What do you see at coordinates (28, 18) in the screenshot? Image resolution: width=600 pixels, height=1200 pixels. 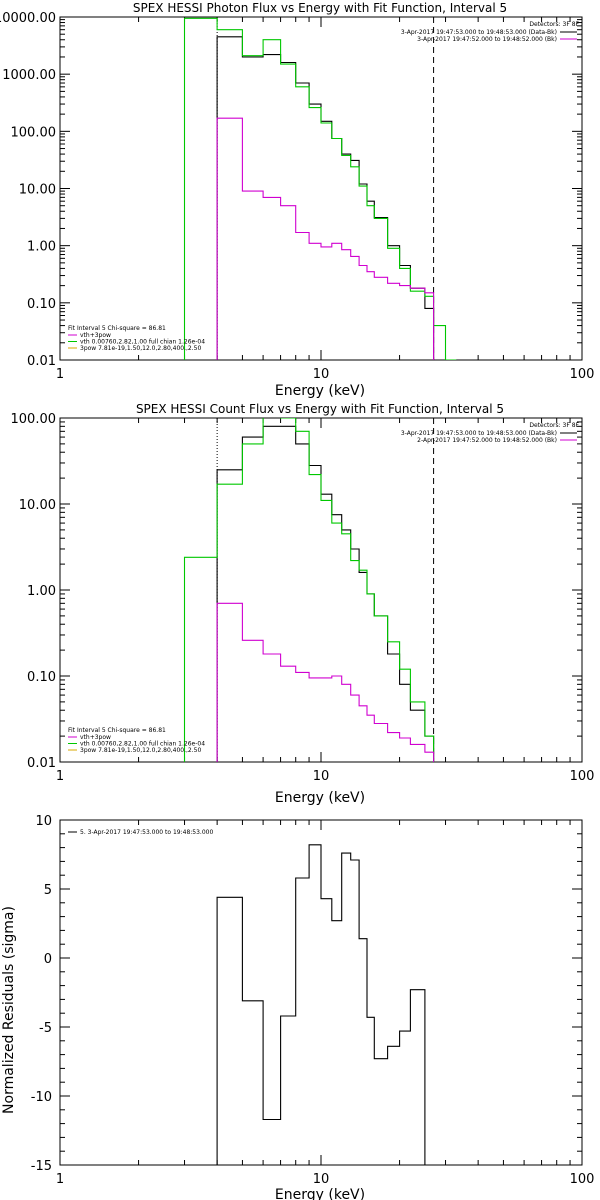 I see `y-tick-label: 10000.00` at bounding box center [28, 18].